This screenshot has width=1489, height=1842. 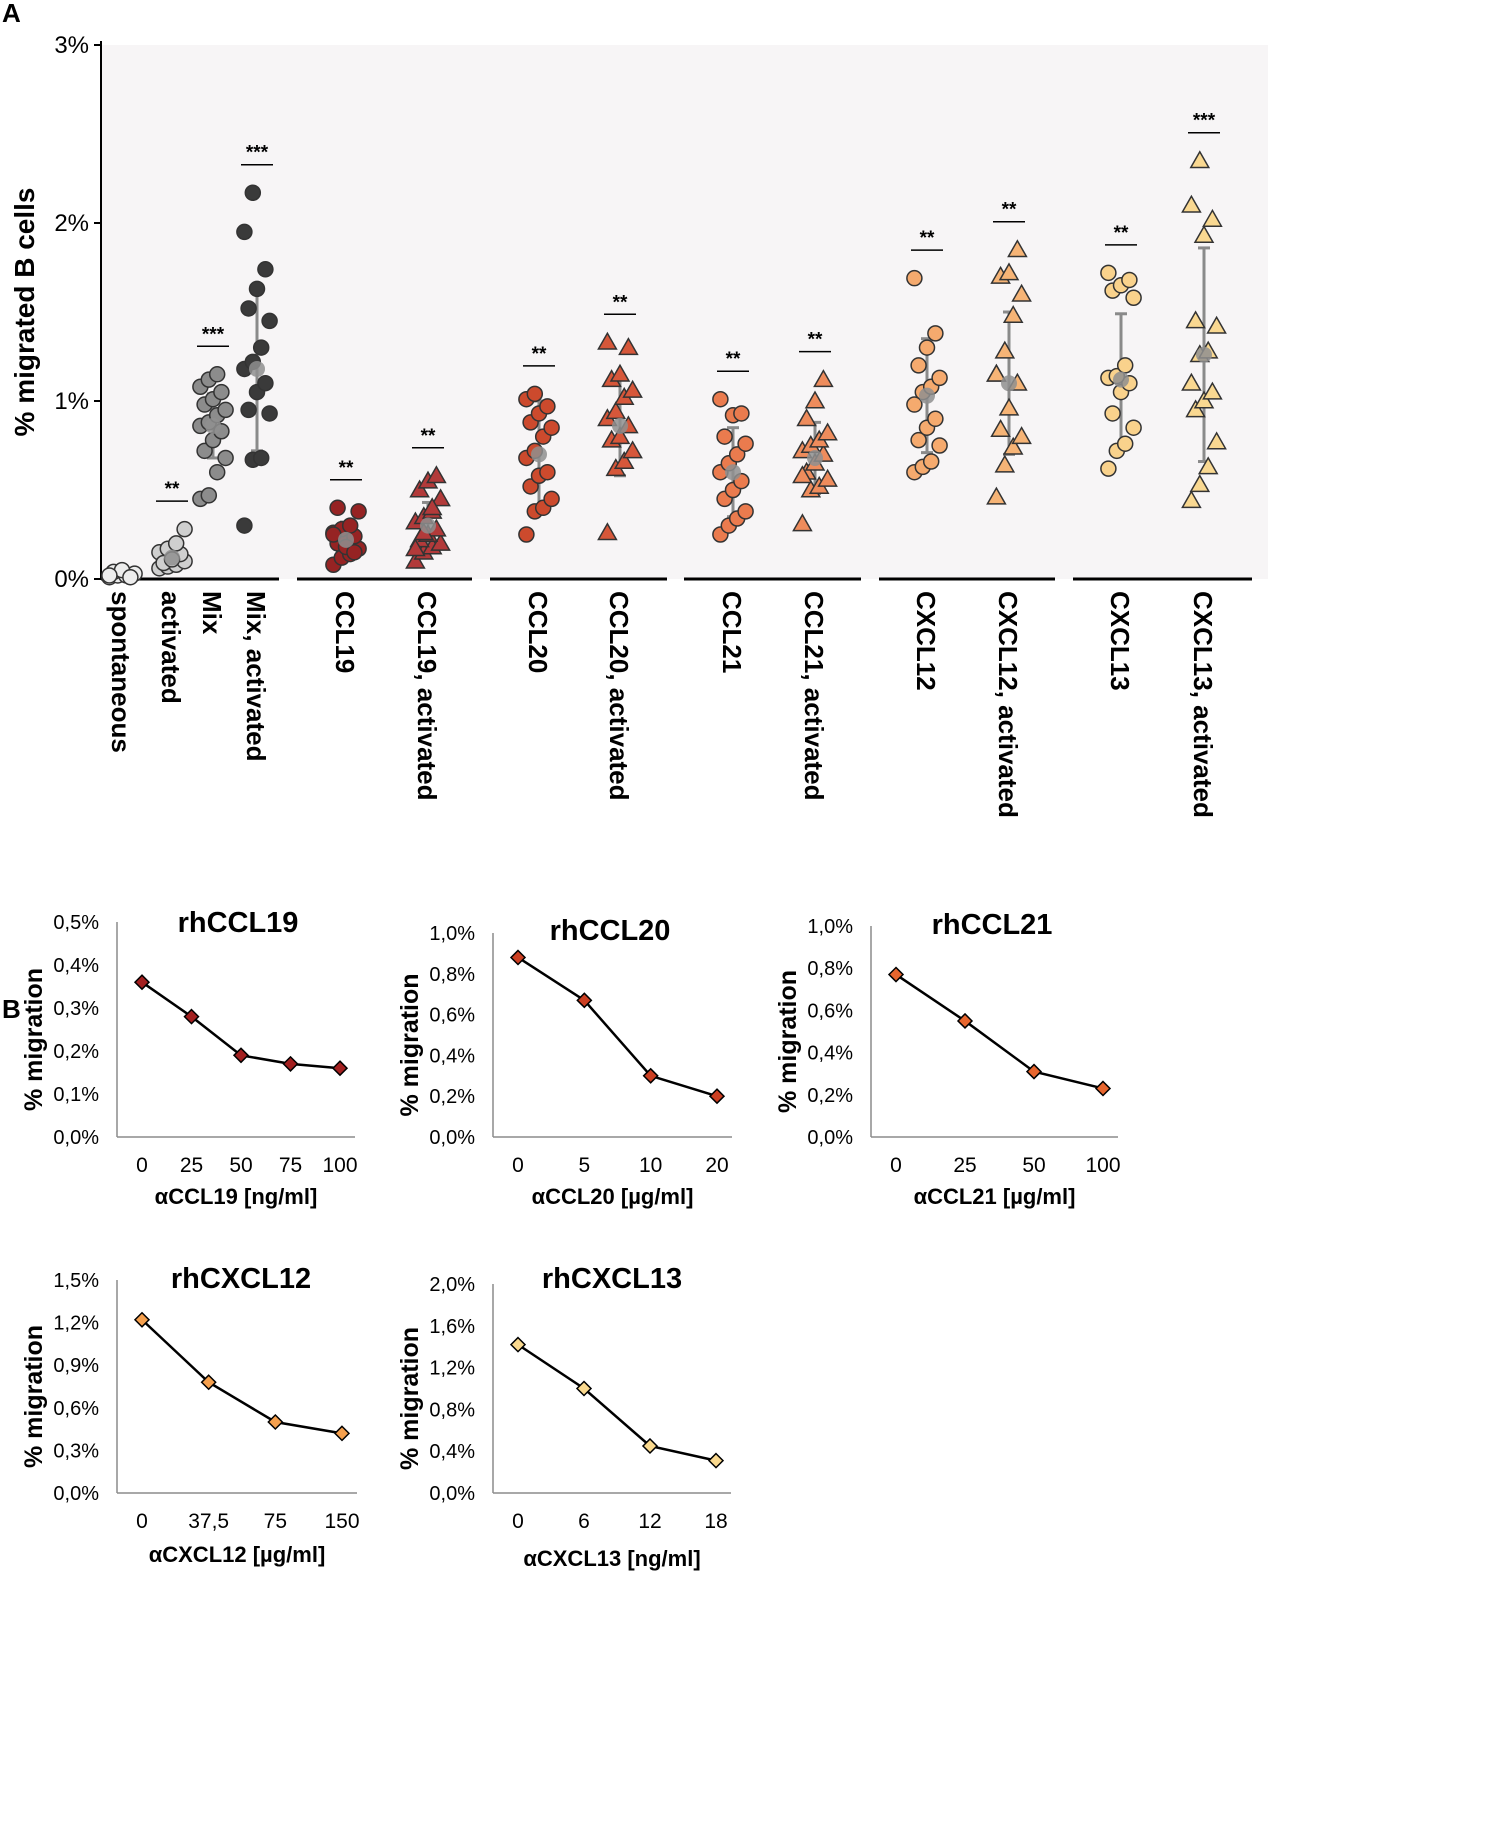 What do you see at coordinates (452, 1056) in the screenshot?
I see `y-tick-label: 0,4%` at bounding box center [452, 1056].